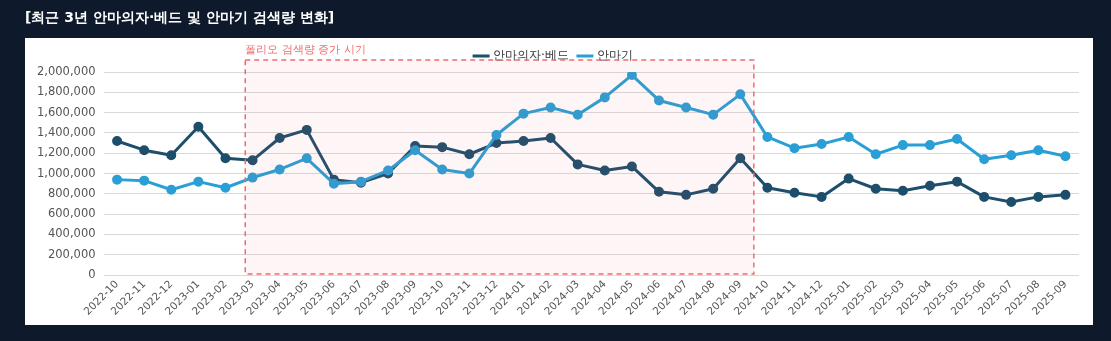  Describe the element at coordinates (614, 55) in the screenshot. I see `legend-label: 안마기` at that location.